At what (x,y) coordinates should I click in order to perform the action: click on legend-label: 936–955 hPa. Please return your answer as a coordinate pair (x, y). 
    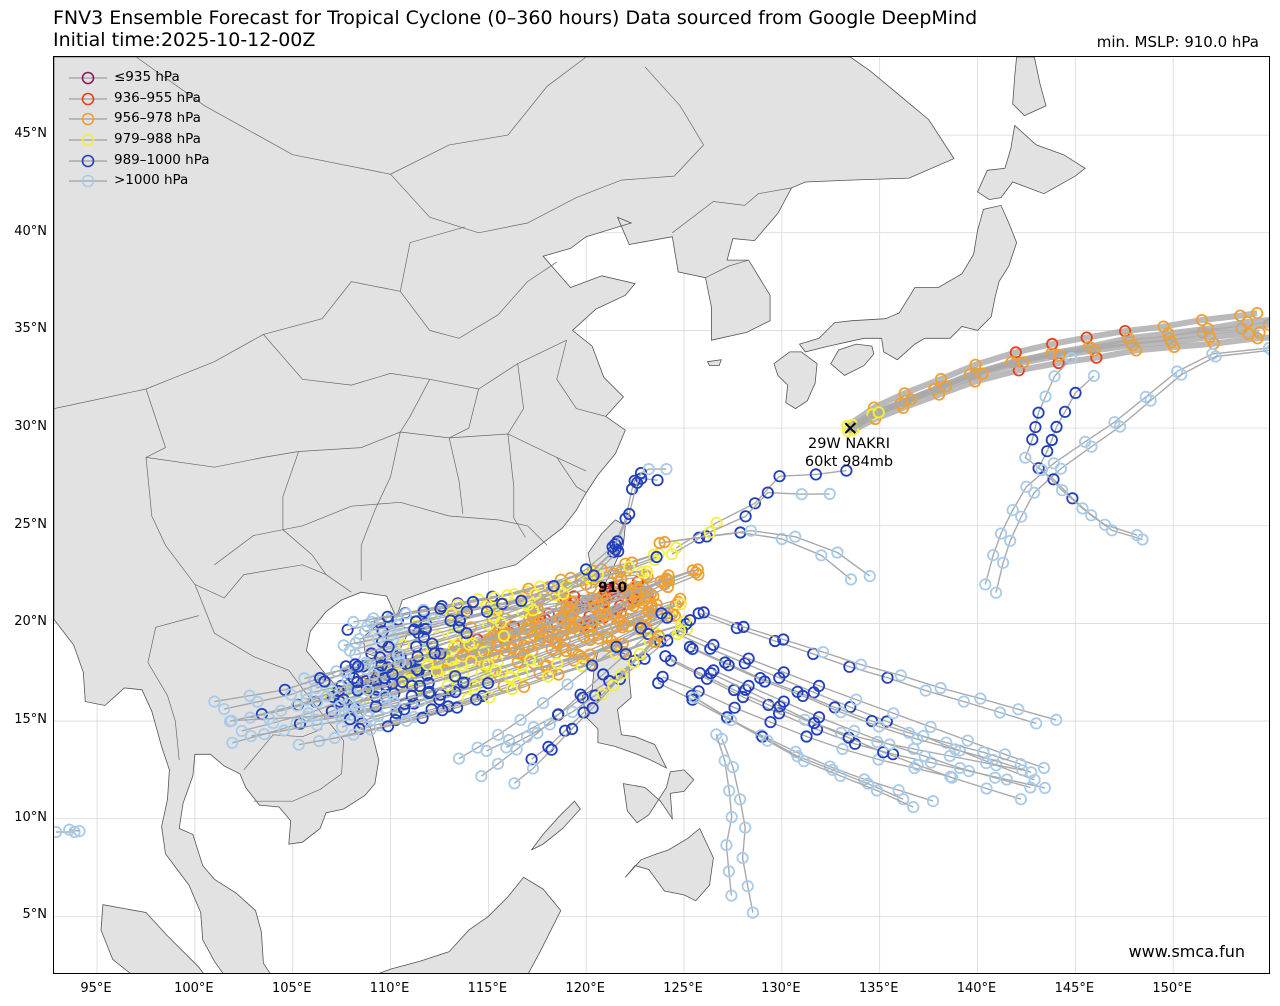
    Looking at the image, I should click on (157, 97).